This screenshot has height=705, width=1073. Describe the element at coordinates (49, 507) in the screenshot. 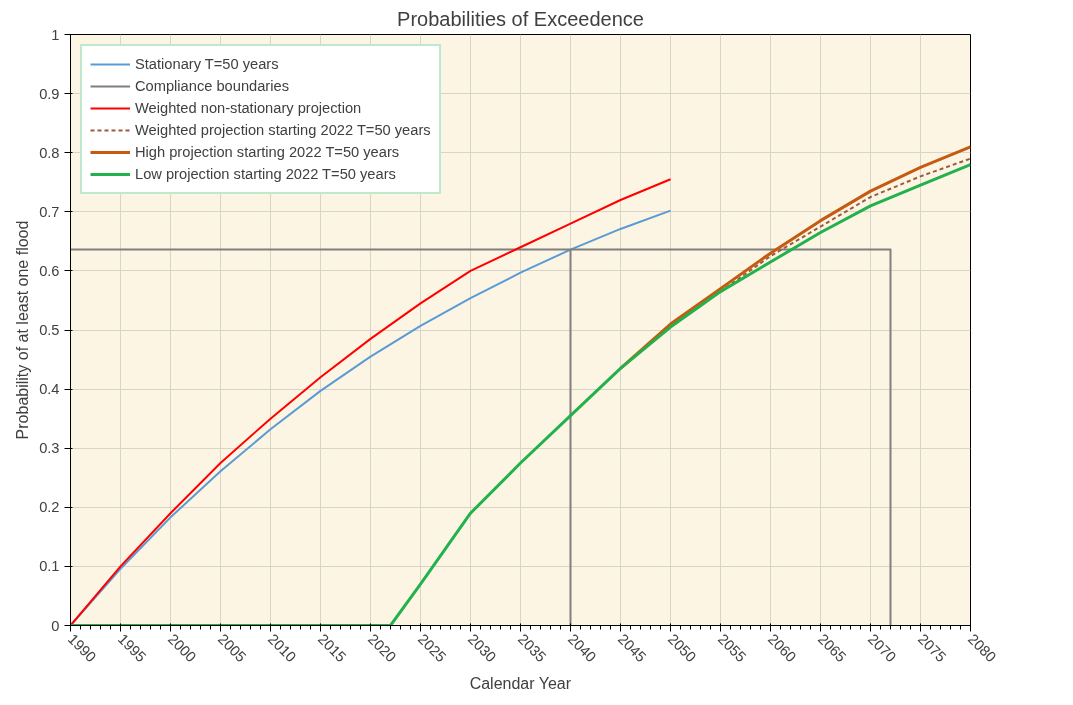

I see `y-tick-label: 0.2` at that location.